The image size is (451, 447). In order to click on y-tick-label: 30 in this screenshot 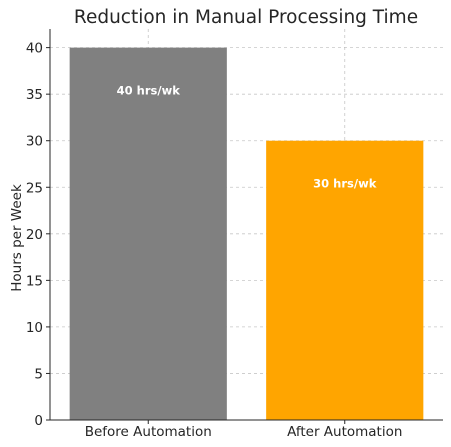, I will do `click(34, 142)`.